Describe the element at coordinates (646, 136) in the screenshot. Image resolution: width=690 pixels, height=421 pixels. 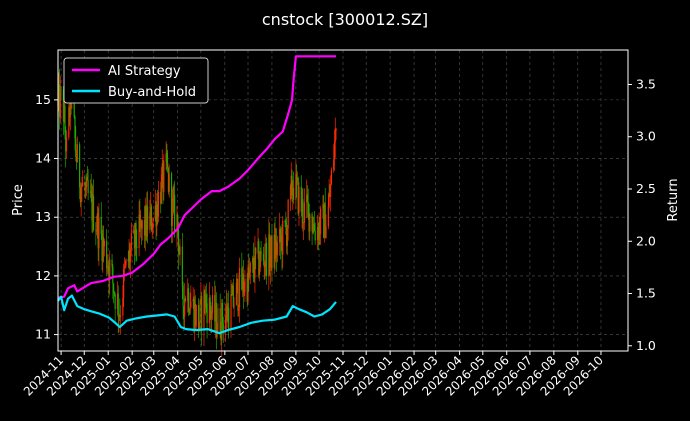
I see `right-tick-label: 3.0` at that location.